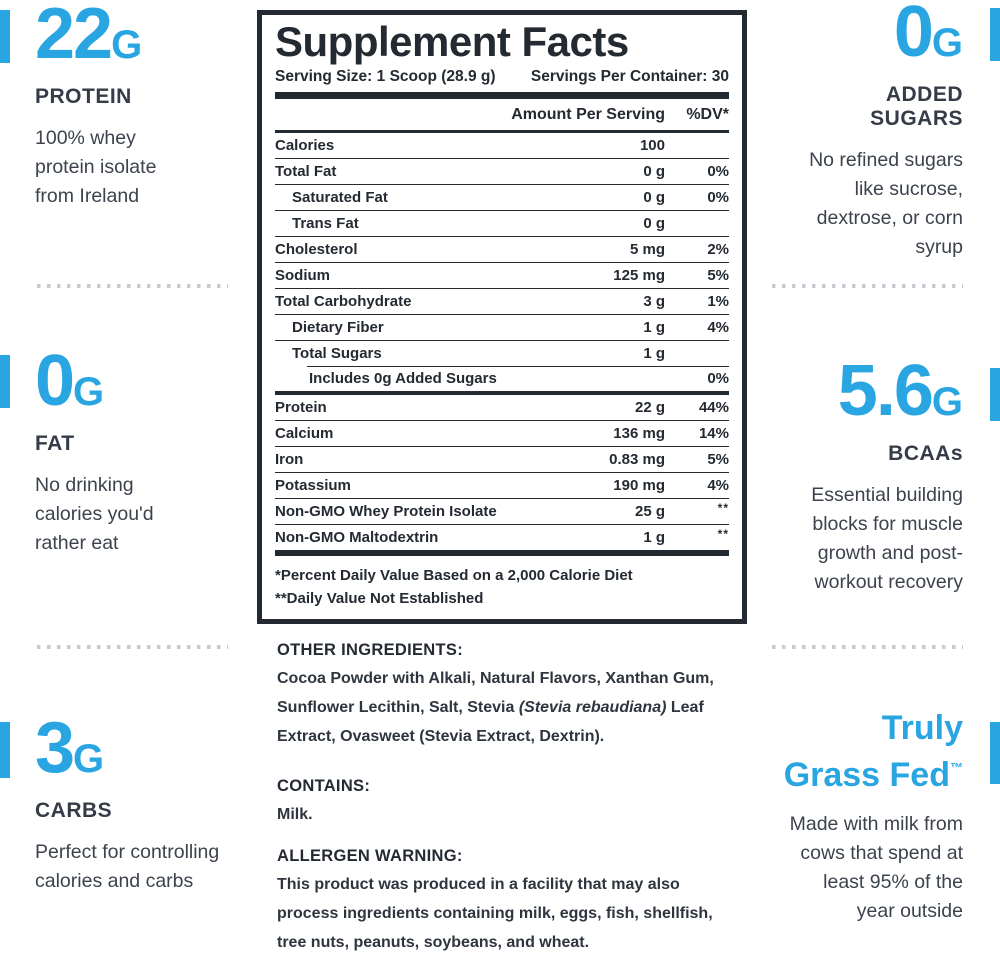 Image resolution: width=1000 pixels, height=957 pixels. Describe the element at coordinates (639, 433) in the screenshot. I see `nutrient-amount: 136 mg` at that location.